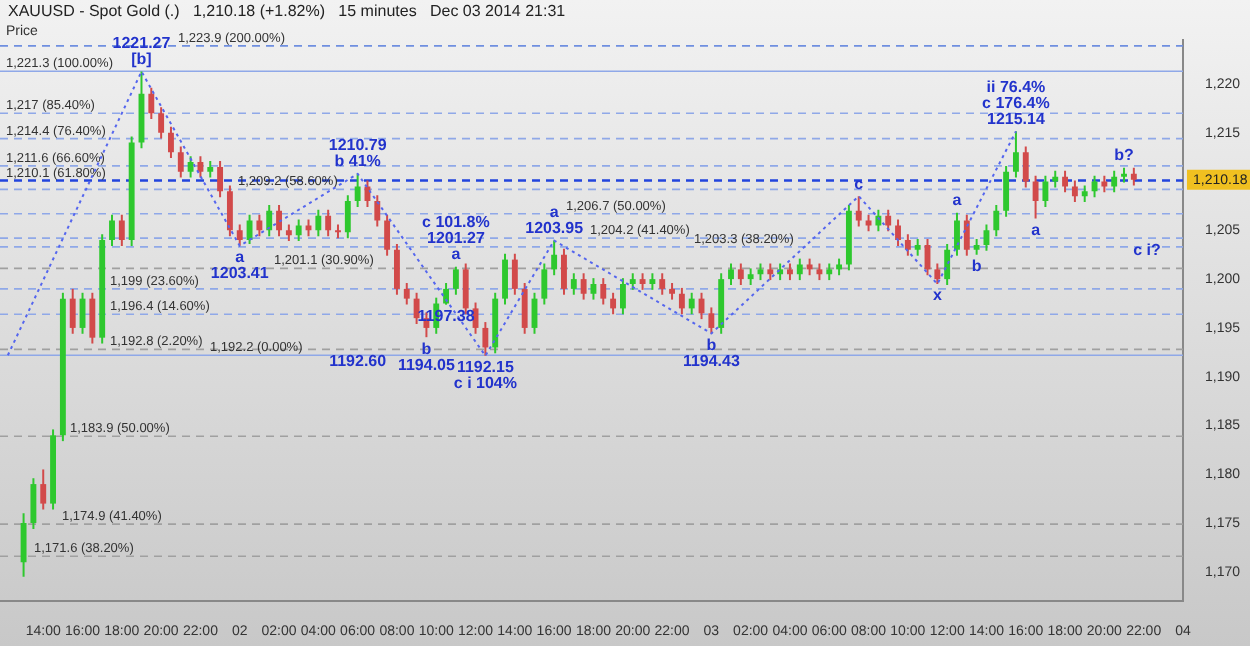 This screenshot has height=646, width=1250. What do you see at coordinates (937, 295) in the screenshot?
I see `annotation: x` at bounding box center [937, 295].